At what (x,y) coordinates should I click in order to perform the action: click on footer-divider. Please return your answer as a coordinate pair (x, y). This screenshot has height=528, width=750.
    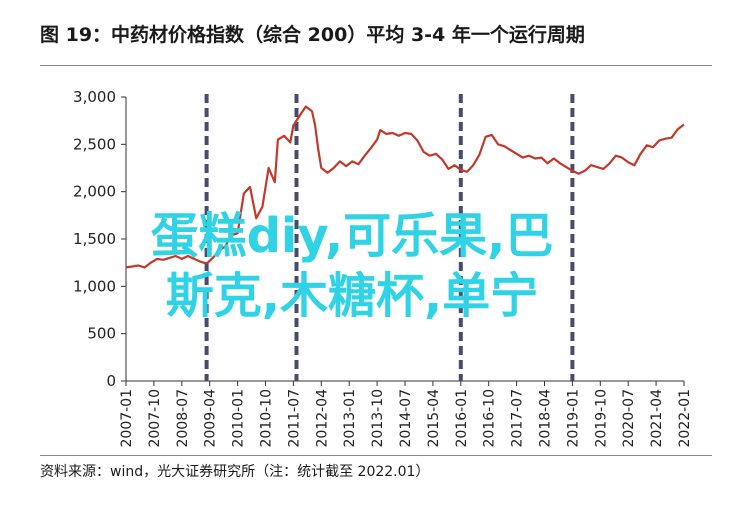
    Looking at the image, I should click on (376, 455).